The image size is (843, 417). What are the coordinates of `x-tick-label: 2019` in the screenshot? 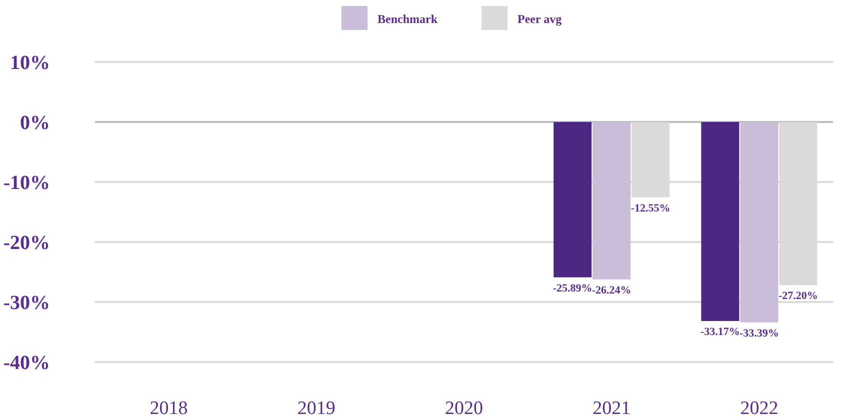 It's located at (316, 407).